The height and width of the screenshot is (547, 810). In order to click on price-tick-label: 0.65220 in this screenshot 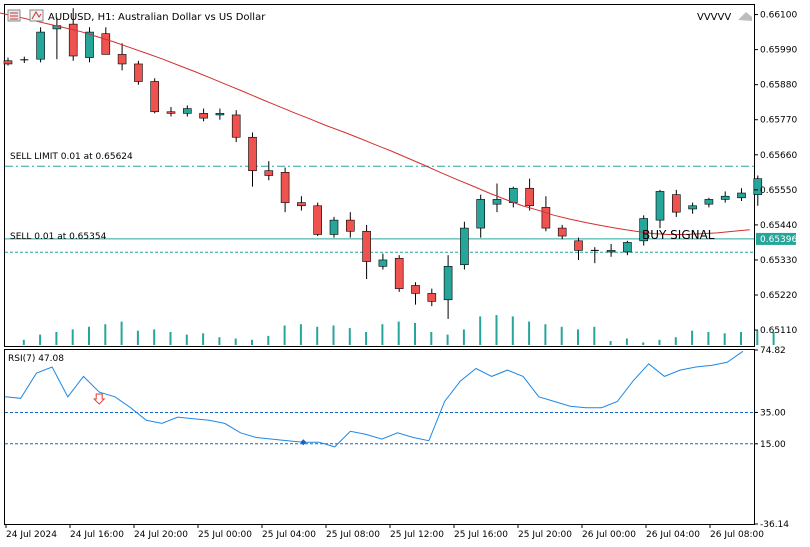, I will do `click(778, 296)`.